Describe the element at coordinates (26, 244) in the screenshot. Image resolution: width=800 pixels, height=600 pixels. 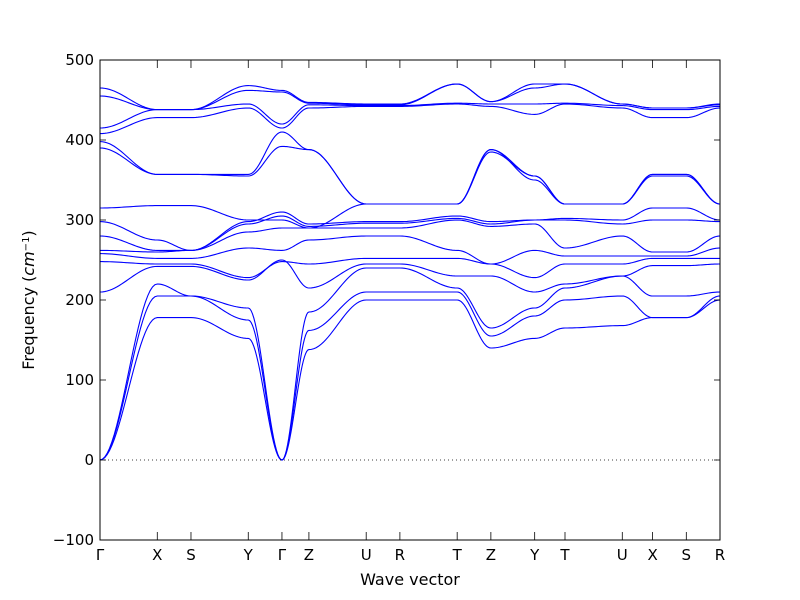
I see `y-axis-title-exp: −1` at that location.